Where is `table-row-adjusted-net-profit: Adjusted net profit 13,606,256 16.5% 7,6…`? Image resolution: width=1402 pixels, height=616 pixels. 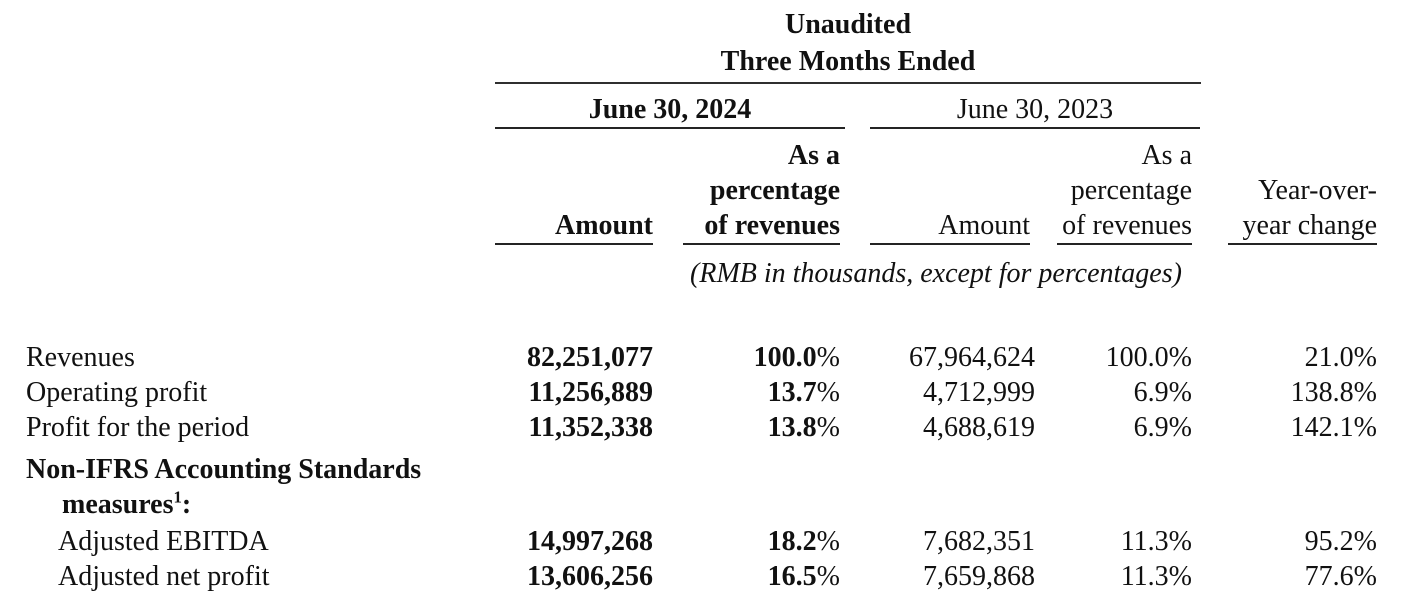
table-row-adjusted-net-profit: Adjusted net profit 13,606,256 16.5% 7,6… is located at coordinates (701, 576).